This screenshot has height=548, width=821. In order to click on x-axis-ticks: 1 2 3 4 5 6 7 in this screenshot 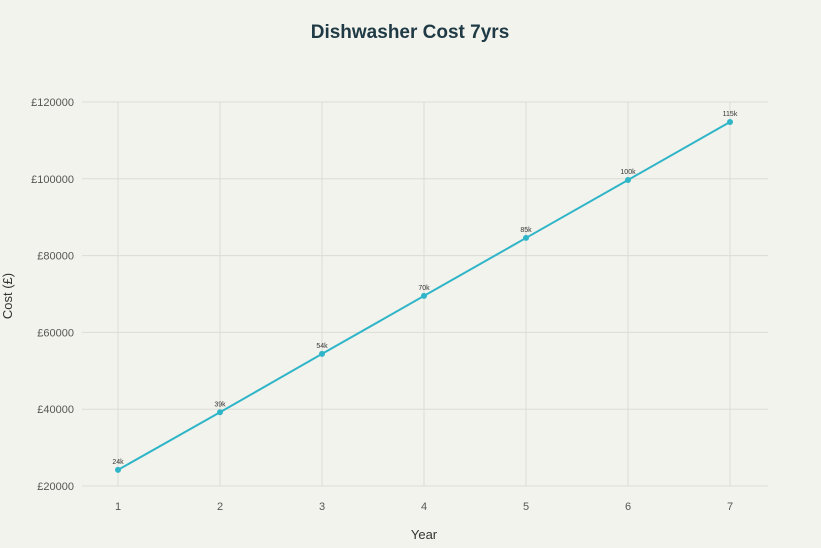, I will do `click(424, 507)`.